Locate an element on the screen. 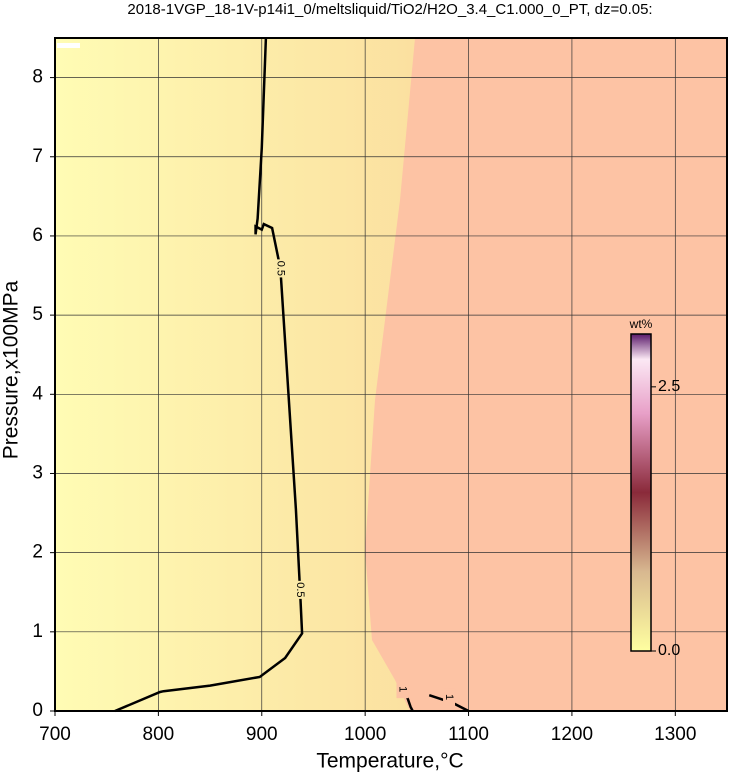 Image resolution: width=734 pixels, height=776 pixels. colorbar-tick-label: 0.0 is located at coordinates (669, 650).